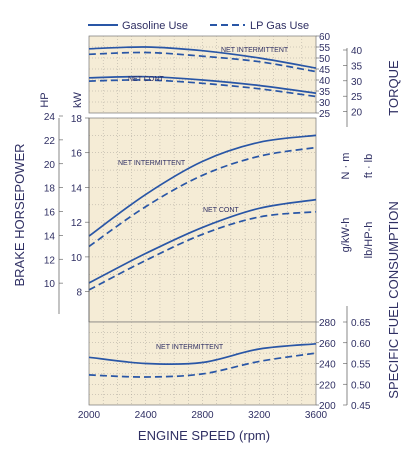 Image resolution: width=413 pixels, height=450 pixels. I want to click on torque-net-intermittent-gasoline-use-line, so click(202, 57).